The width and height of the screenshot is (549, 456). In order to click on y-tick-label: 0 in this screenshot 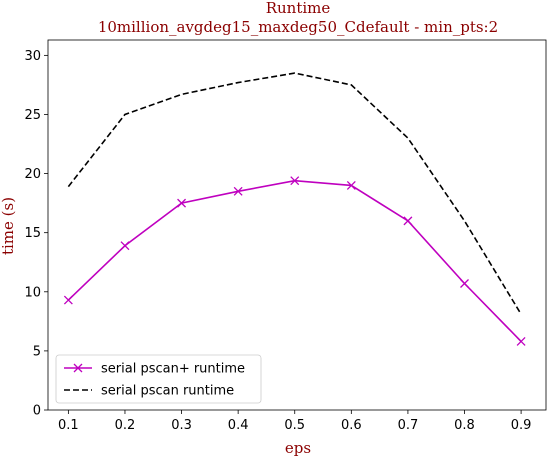, I will do `click(37, 411)`.